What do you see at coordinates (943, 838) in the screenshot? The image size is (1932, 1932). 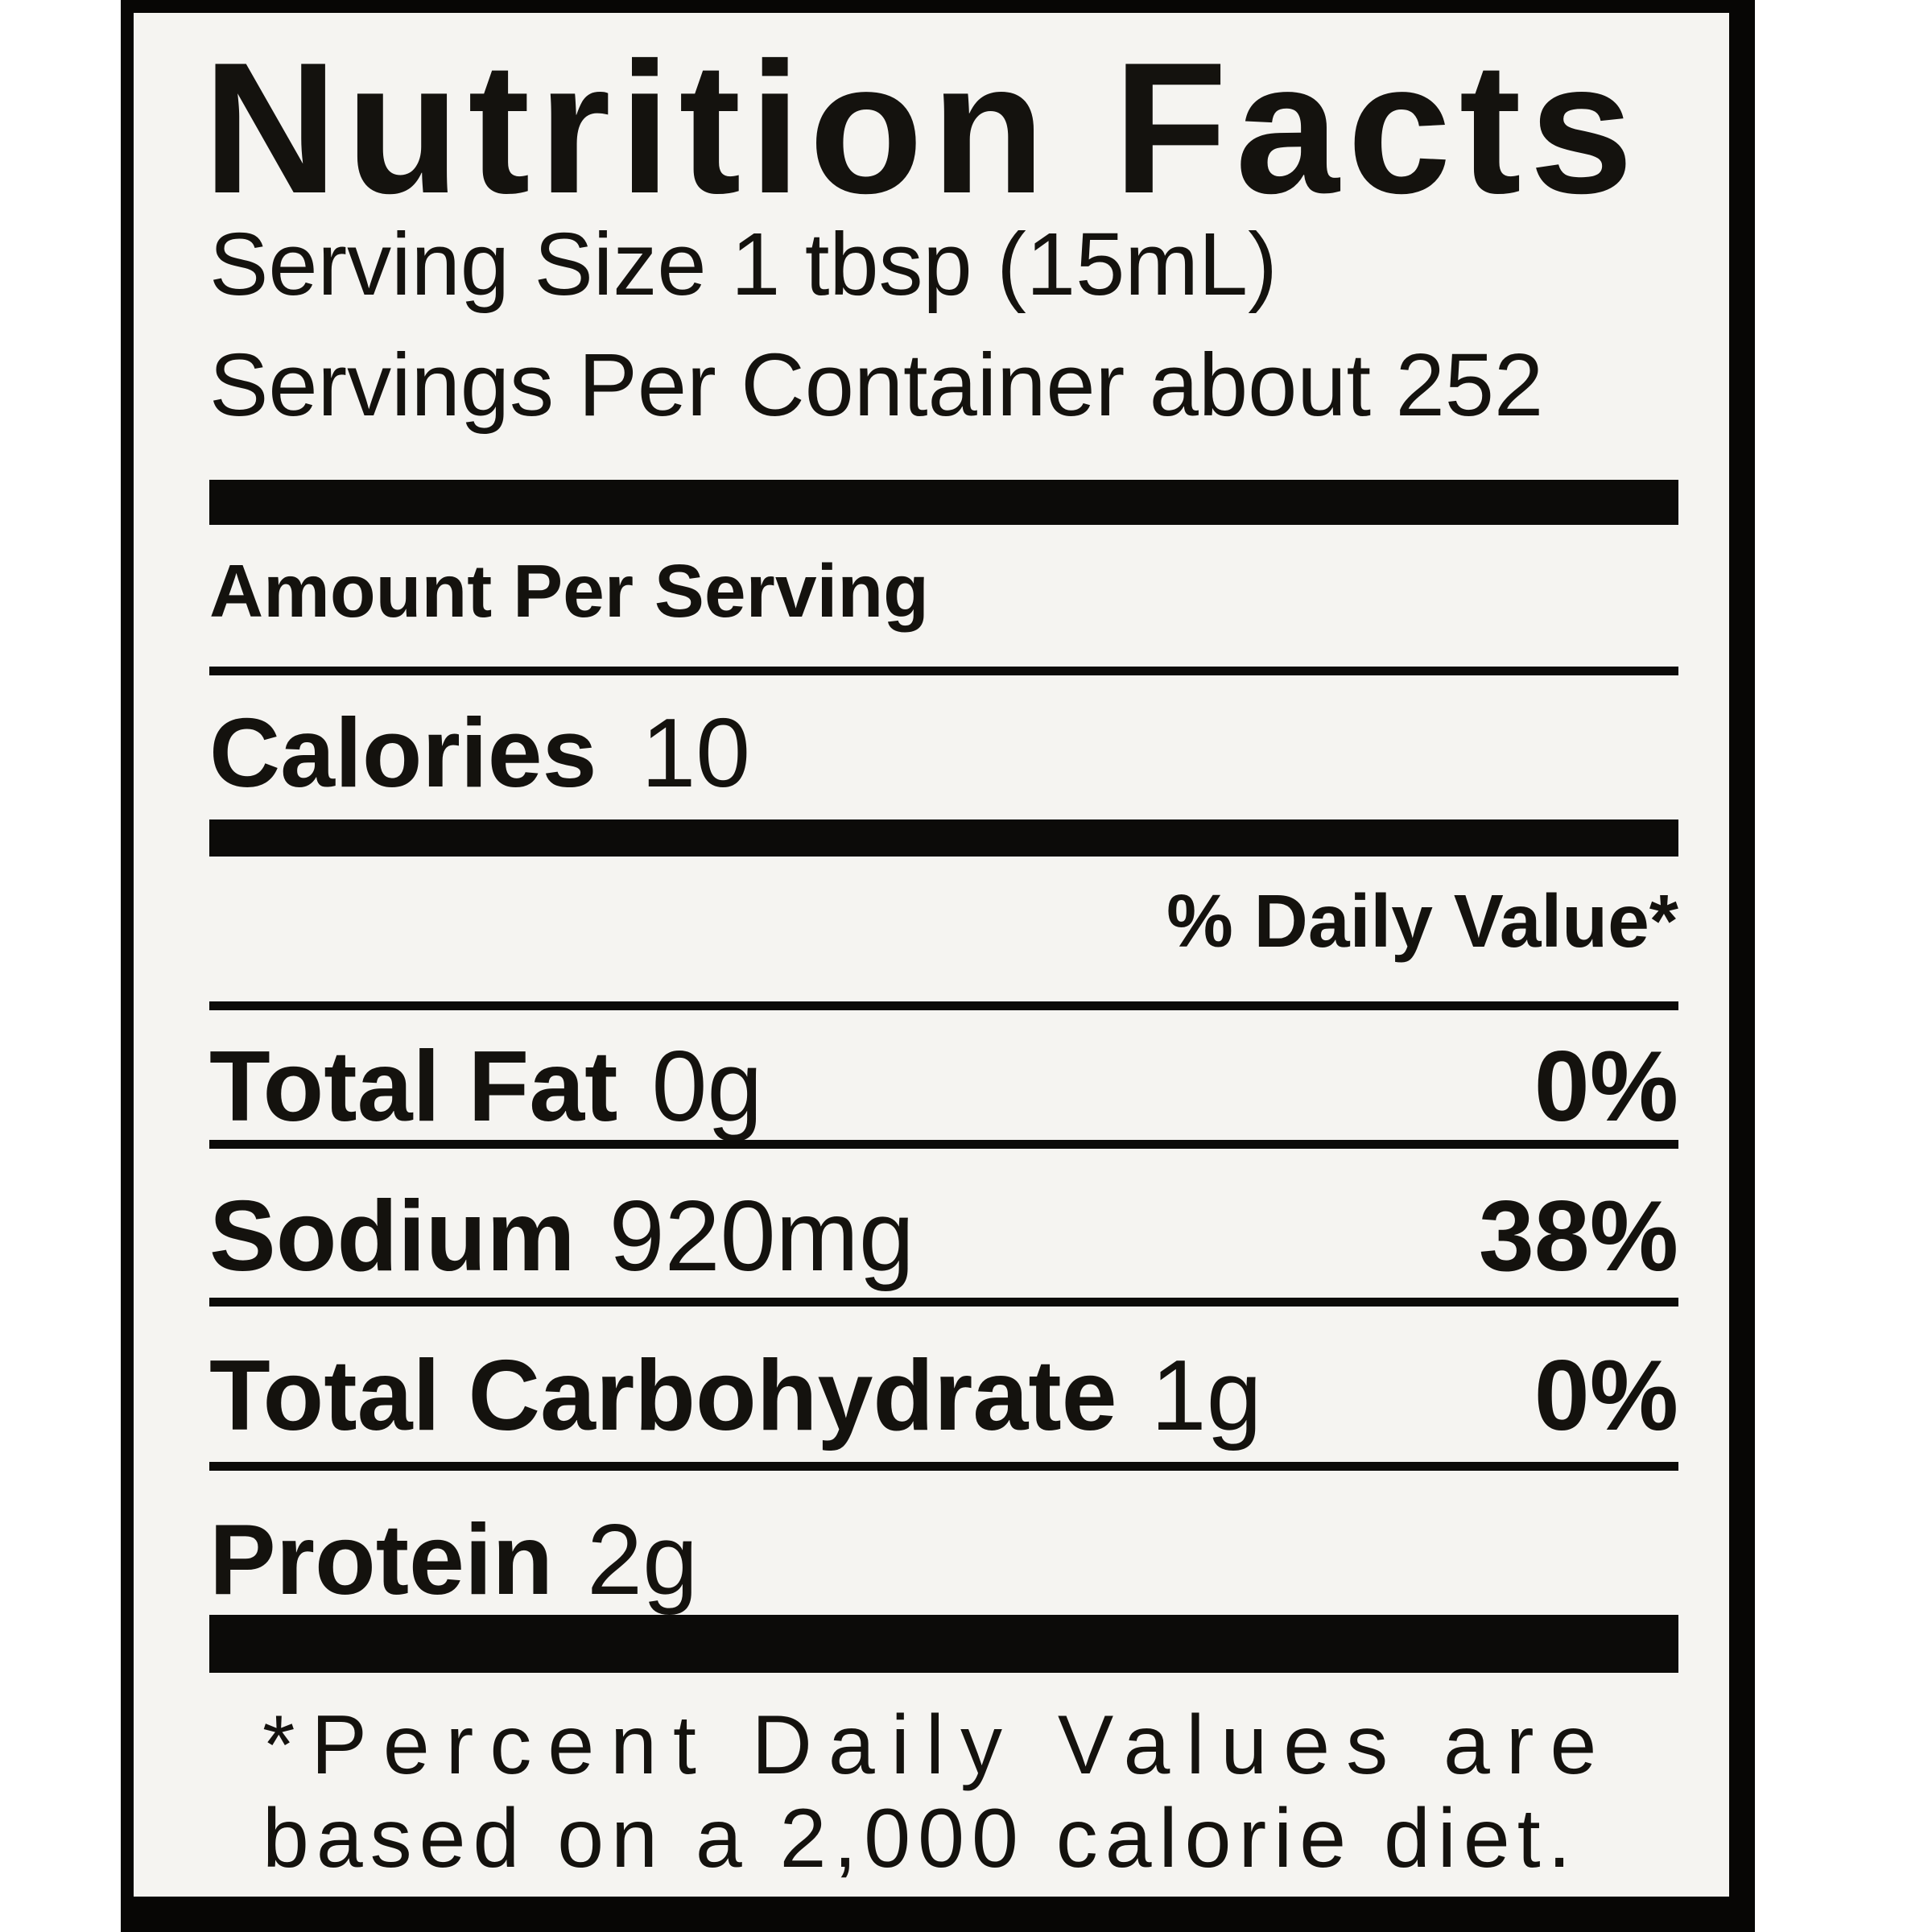 I see `thick-separator-bar-middle` at bounding box center [943, 838].